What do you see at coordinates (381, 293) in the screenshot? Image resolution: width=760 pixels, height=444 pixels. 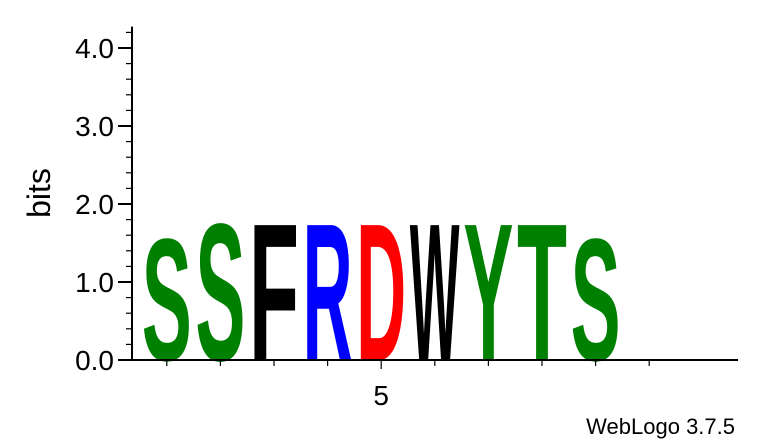 I see `logo-letter: D` at bounding box center [381, 293].